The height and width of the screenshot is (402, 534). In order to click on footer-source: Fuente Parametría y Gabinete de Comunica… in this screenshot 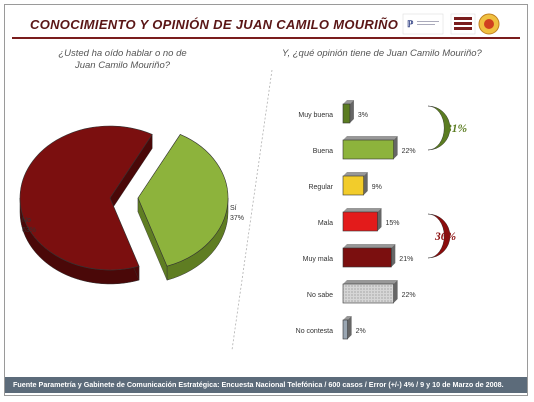, I will do `click(258, 384)`.